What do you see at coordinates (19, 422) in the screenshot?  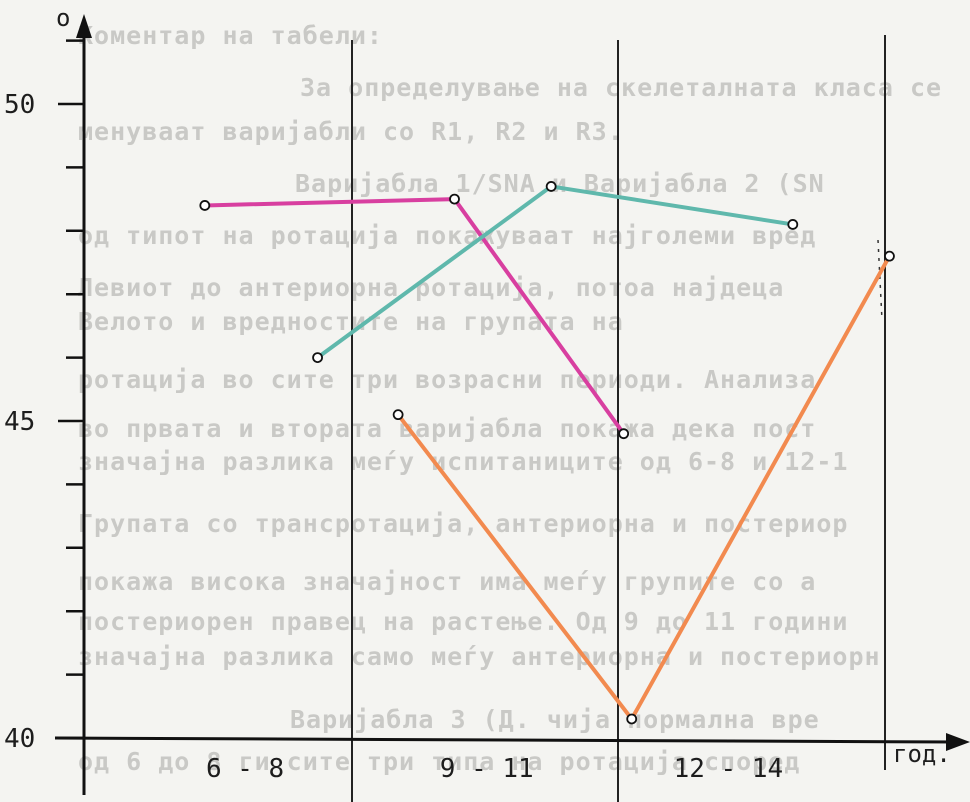 I see `y-tick-label: 45` at bounding box center [19, 422].